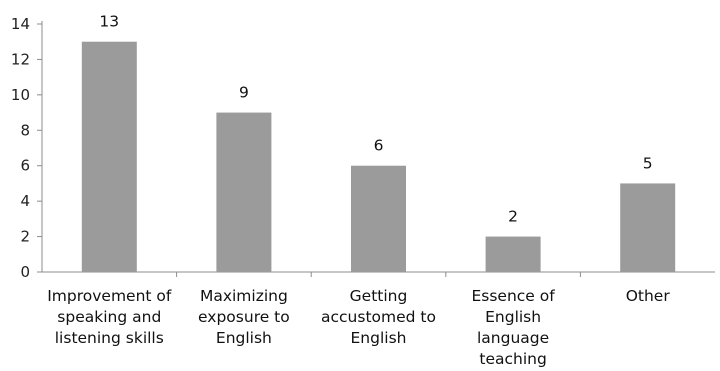 This screenshot has width=720, height=371. I want to click on x-category-label: Other, so click(648, 296).